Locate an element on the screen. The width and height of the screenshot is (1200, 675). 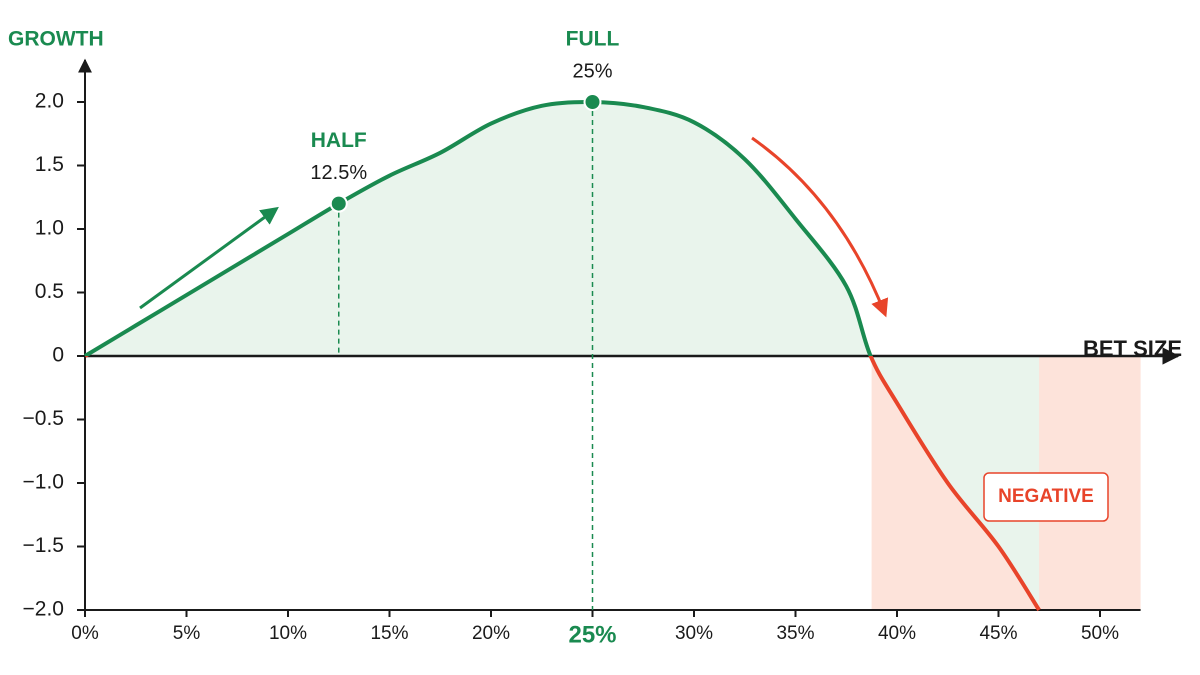
marker-value-label: 12.5% is located at coordinates (338, 173).